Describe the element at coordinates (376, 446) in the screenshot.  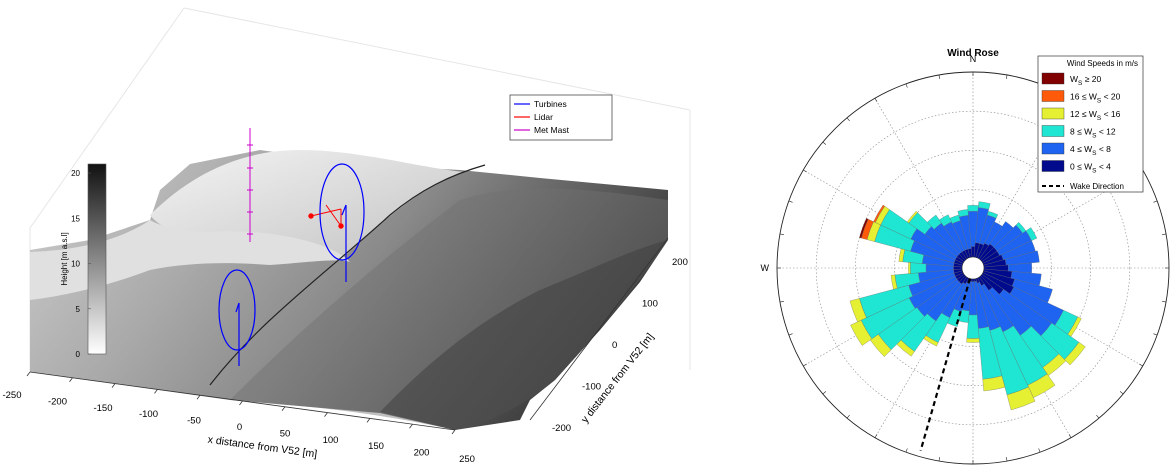
I see `x-tick-label: 150` at that location.